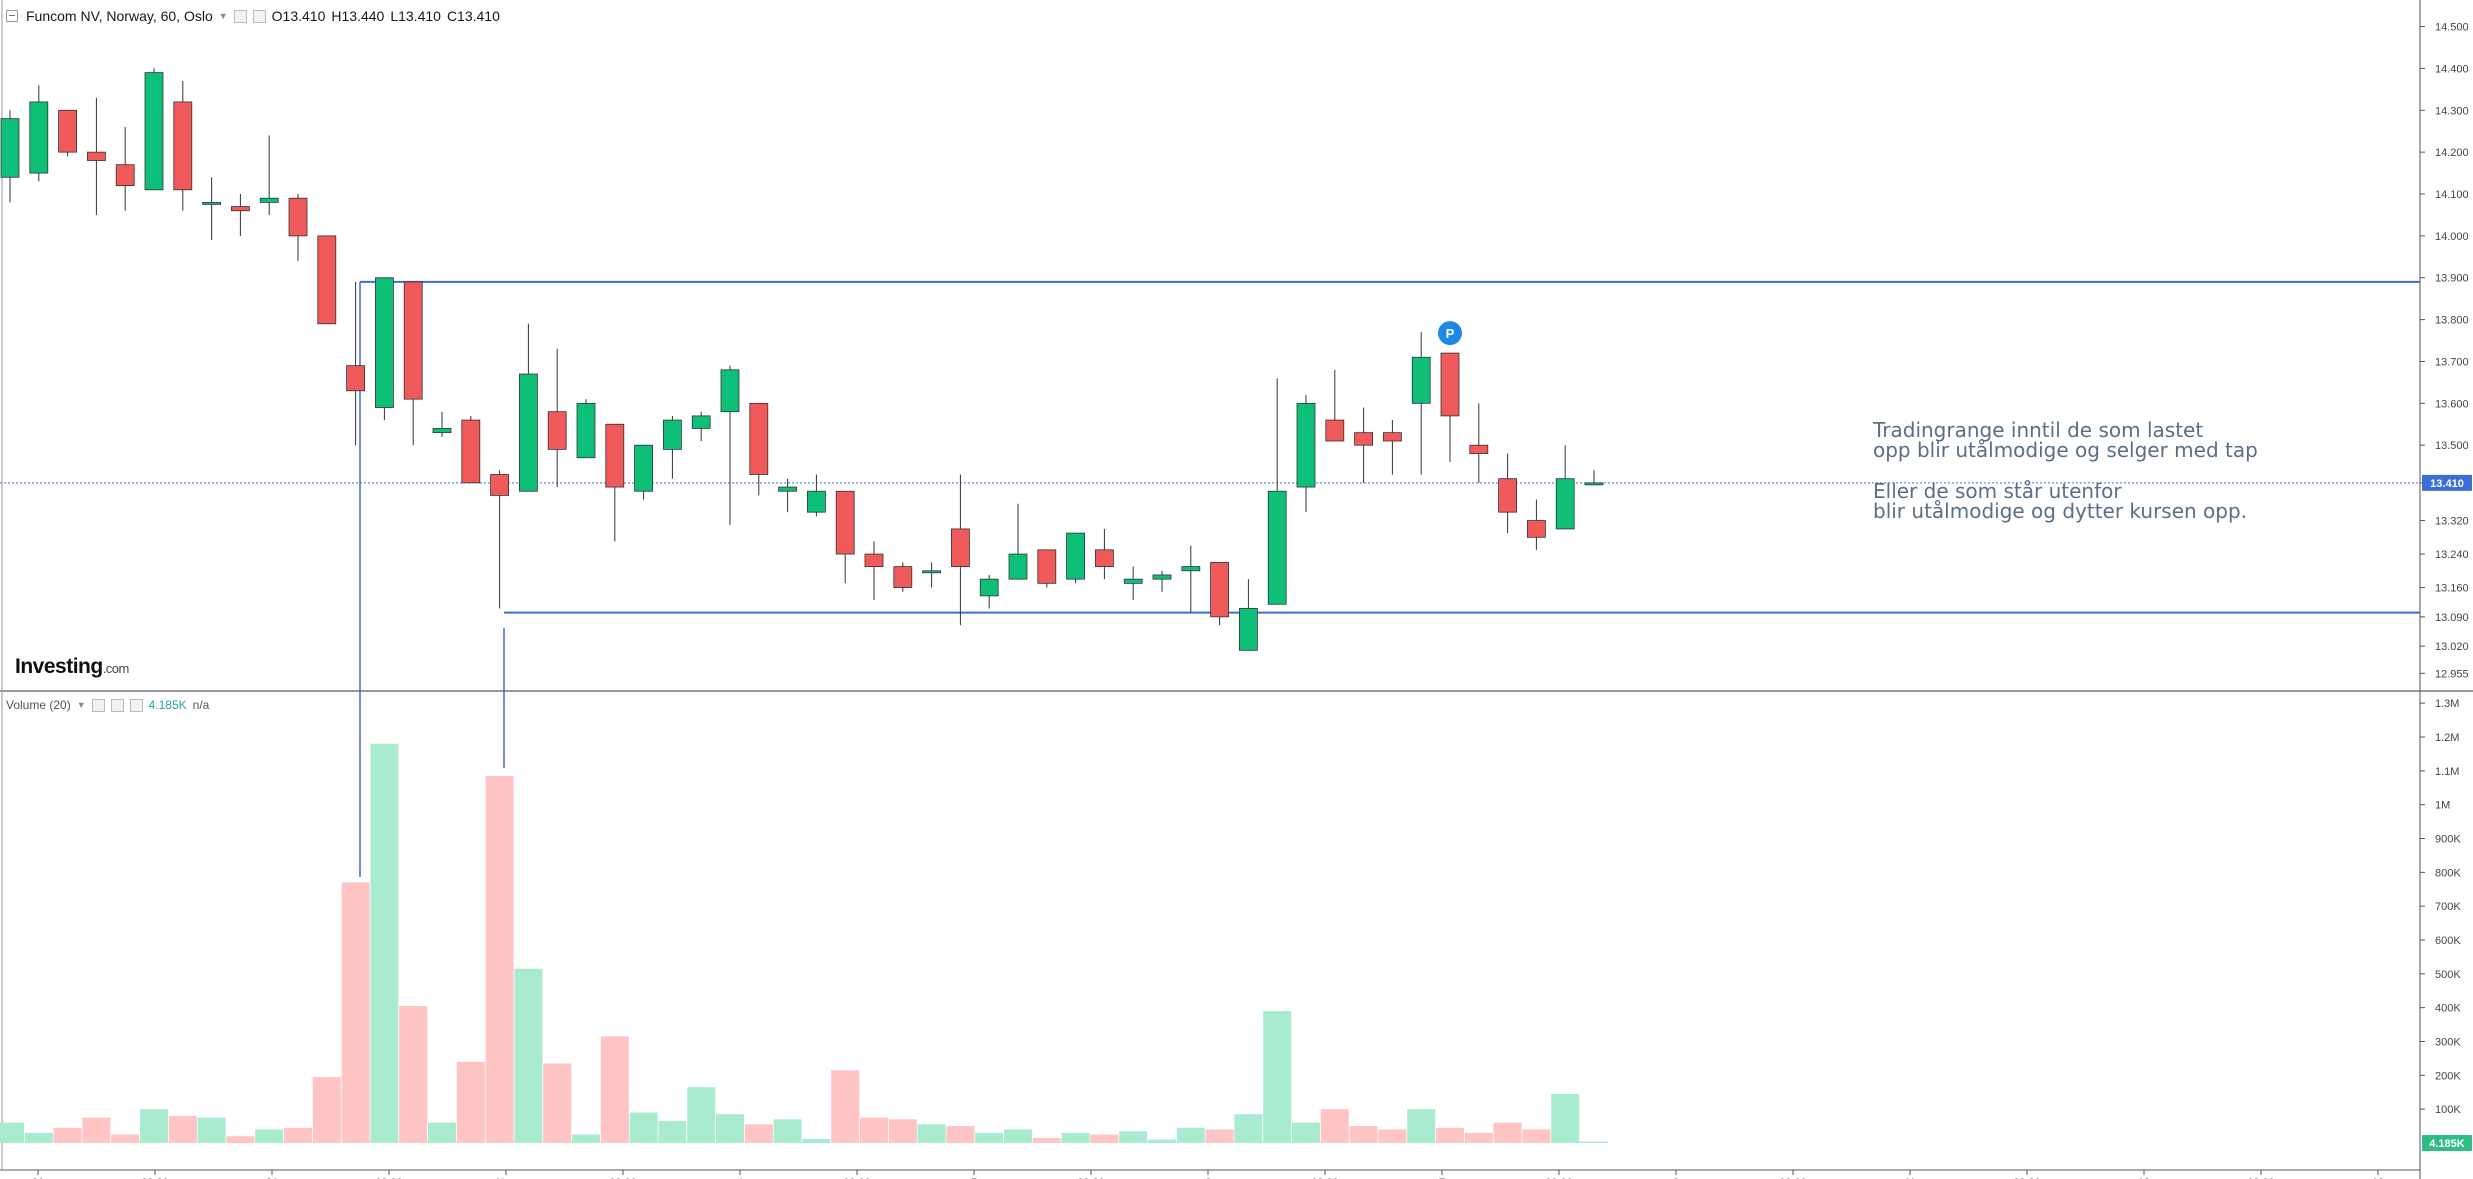 This screenshot has height=1179, width=2473. I want to click on price-axis-label: 14.400, so click(2452, 69).